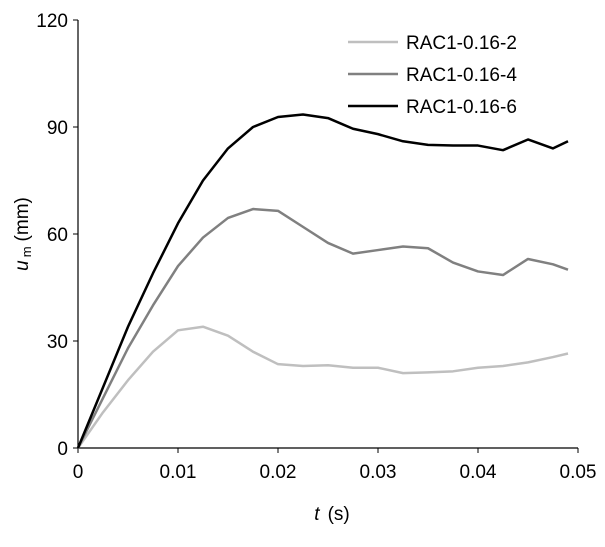 The height and width of the screenshot is (547, 605). I want to click on x-tick-label: 0, so click(78, 472).